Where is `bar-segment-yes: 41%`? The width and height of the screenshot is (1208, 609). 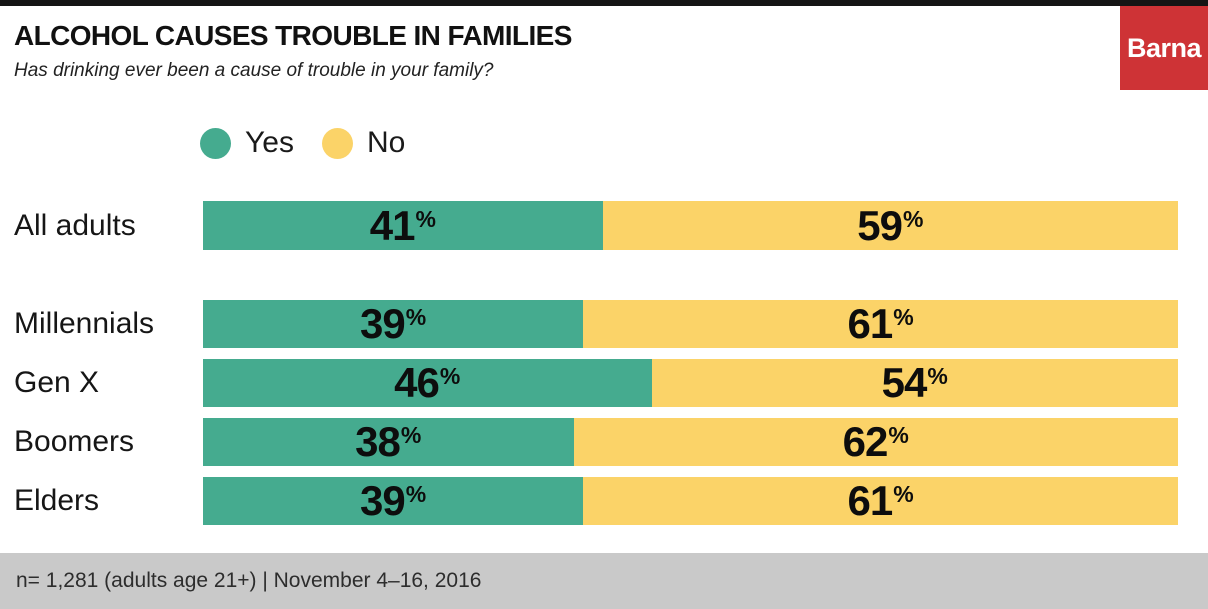 bar-segment-yes: 41% is located at coordinates (403, 225).